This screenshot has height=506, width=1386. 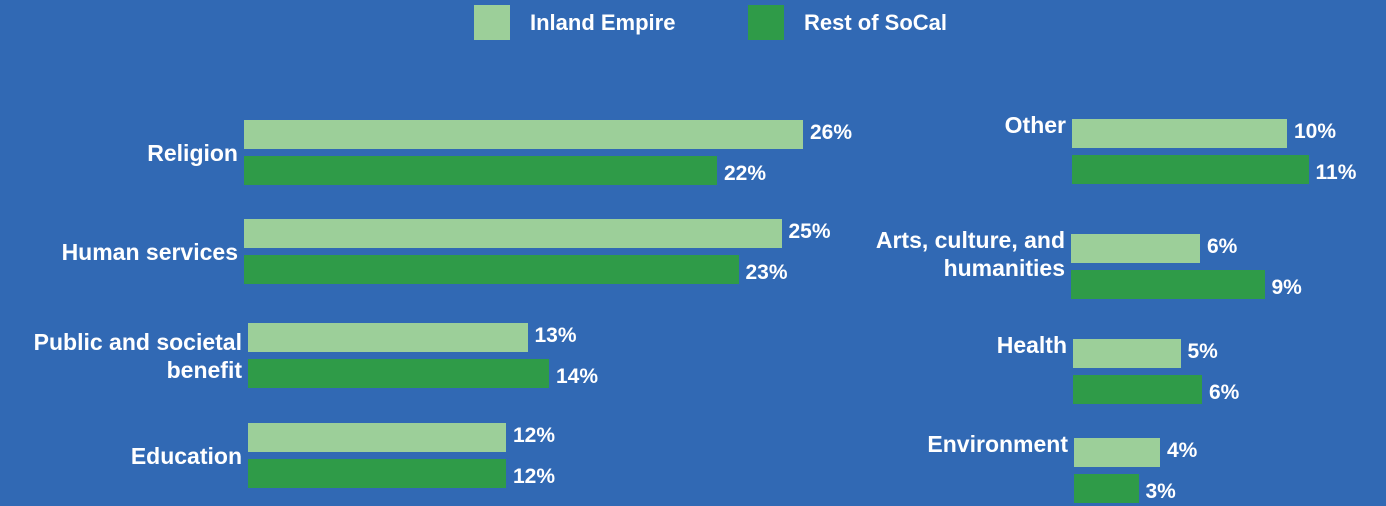 What do you see at coordinates (809, 231) in the screenshot?
I see `value-label: 25%` at bounding box center [809, 231].